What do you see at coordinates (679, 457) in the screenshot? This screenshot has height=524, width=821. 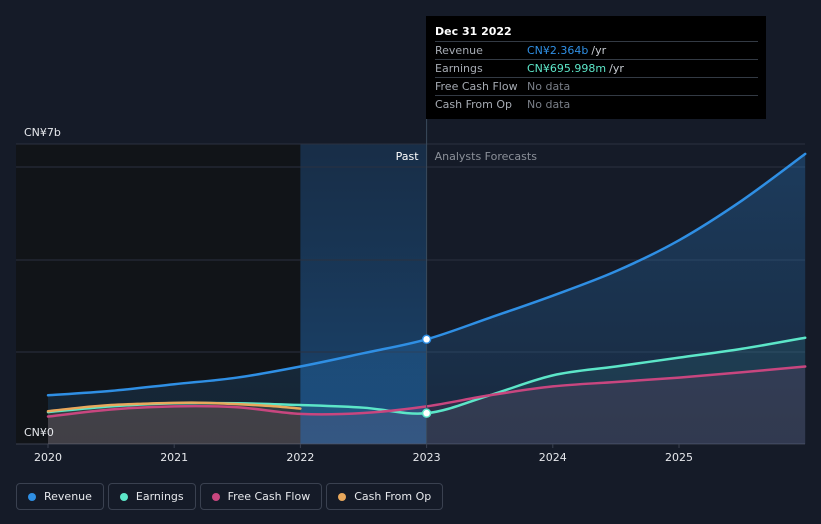 I see `x-tick-label: 2025` at bounding box center [679, 457].